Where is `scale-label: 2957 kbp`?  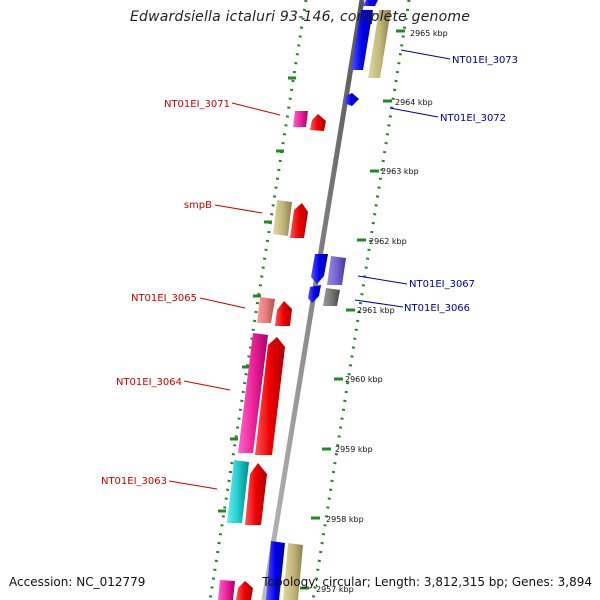 scale-label: 2957 kbp is located at coordinates (335, 589).